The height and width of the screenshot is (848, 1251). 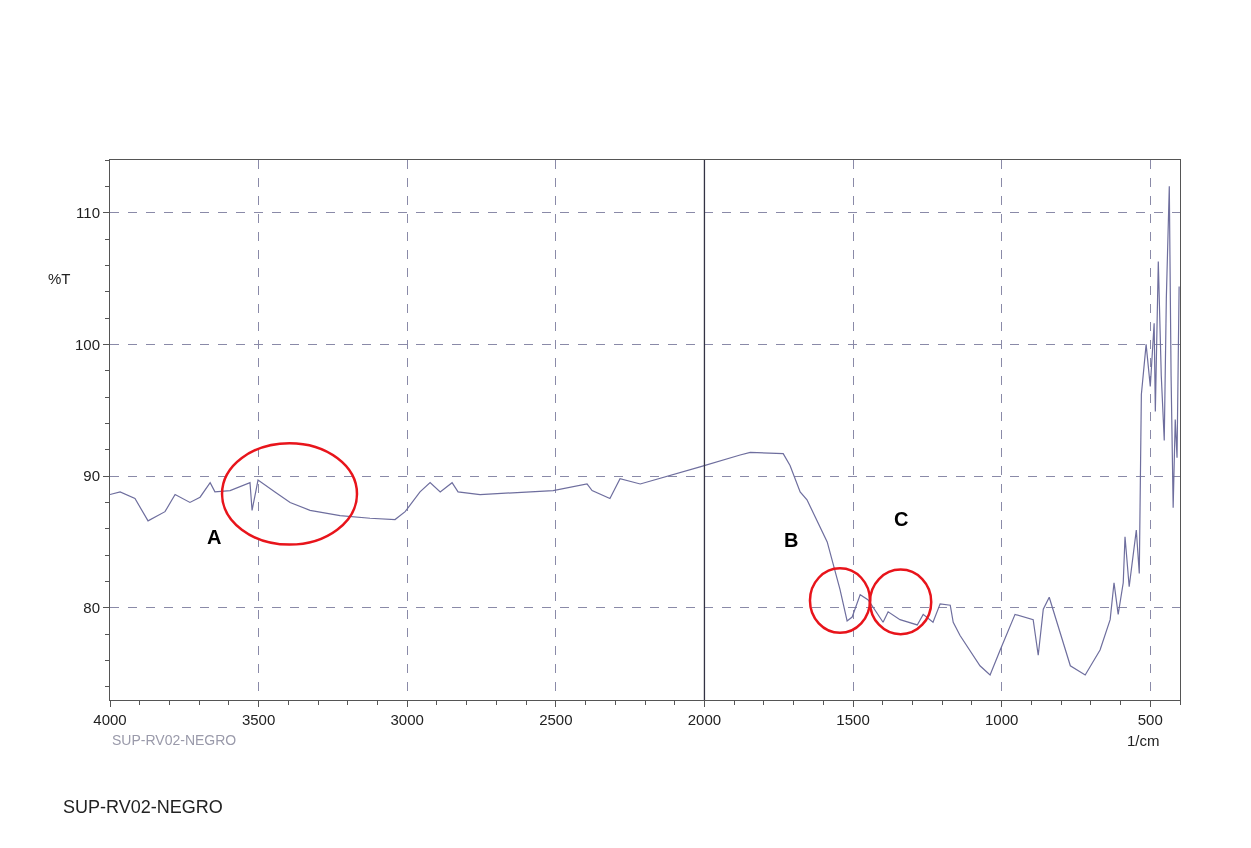 What do you see at coordinates (901, 519) in the screenshot?
I see `annotation: C` at bounding box center [901, 519].